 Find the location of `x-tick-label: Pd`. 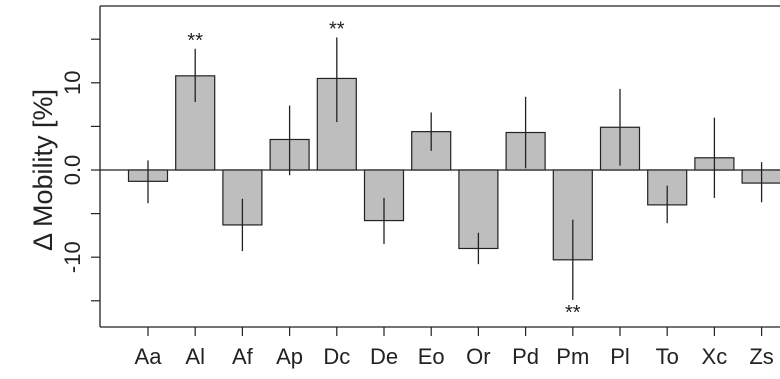

x-tick-label: Pd is located at coordinates (525, 356).